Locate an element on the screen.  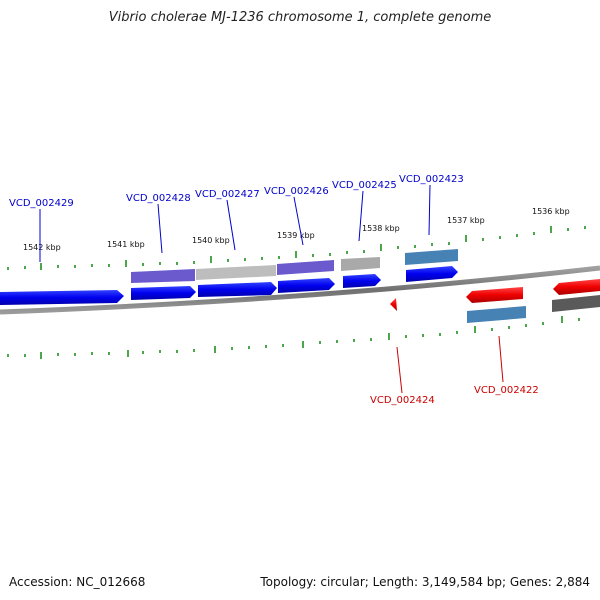
scale-label: 1541 kbp is located at coordinates (126, 244).